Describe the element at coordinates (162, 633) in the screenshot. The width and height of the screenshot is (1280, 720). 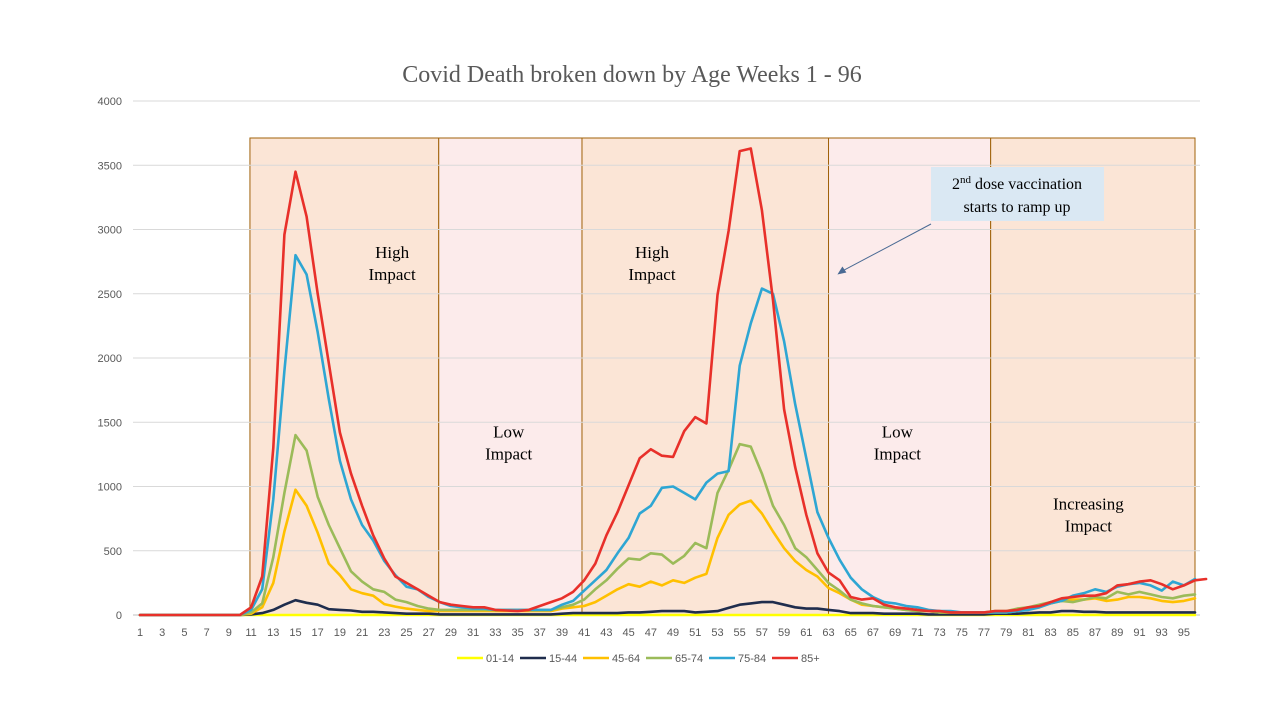
I see `x-tick-label: 3` at that location.